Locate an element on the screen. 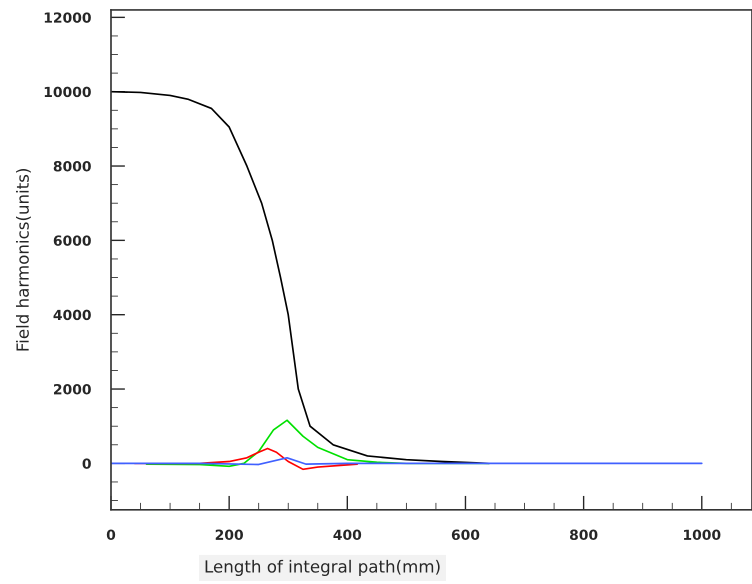  y-tick-label: 4000 is located at coordinates (72, 315).